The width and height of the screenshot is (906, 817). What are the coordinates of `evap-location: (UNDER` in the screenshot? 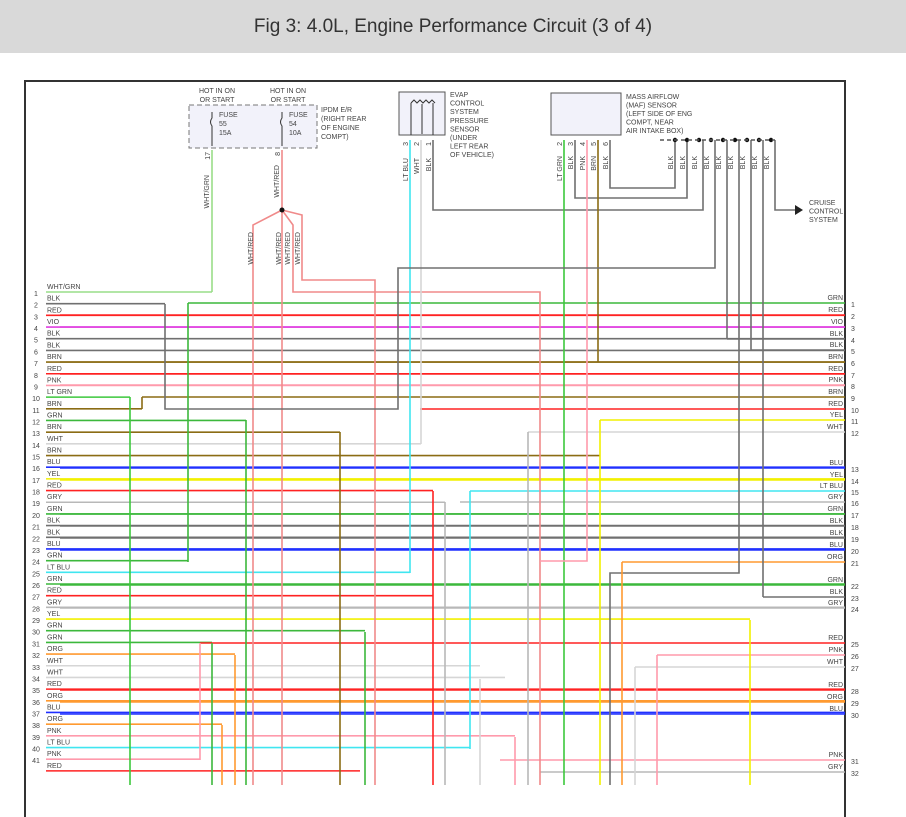 It's located at (463, 138).